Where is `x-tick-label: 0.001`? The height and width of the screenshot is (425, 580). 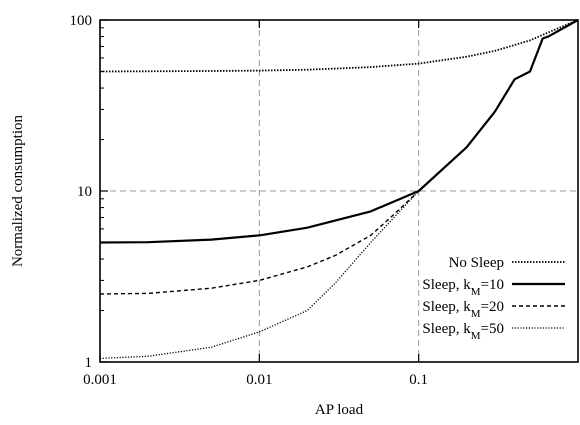
x-tick-label: 0.001 is located at coordinates (100, 380).